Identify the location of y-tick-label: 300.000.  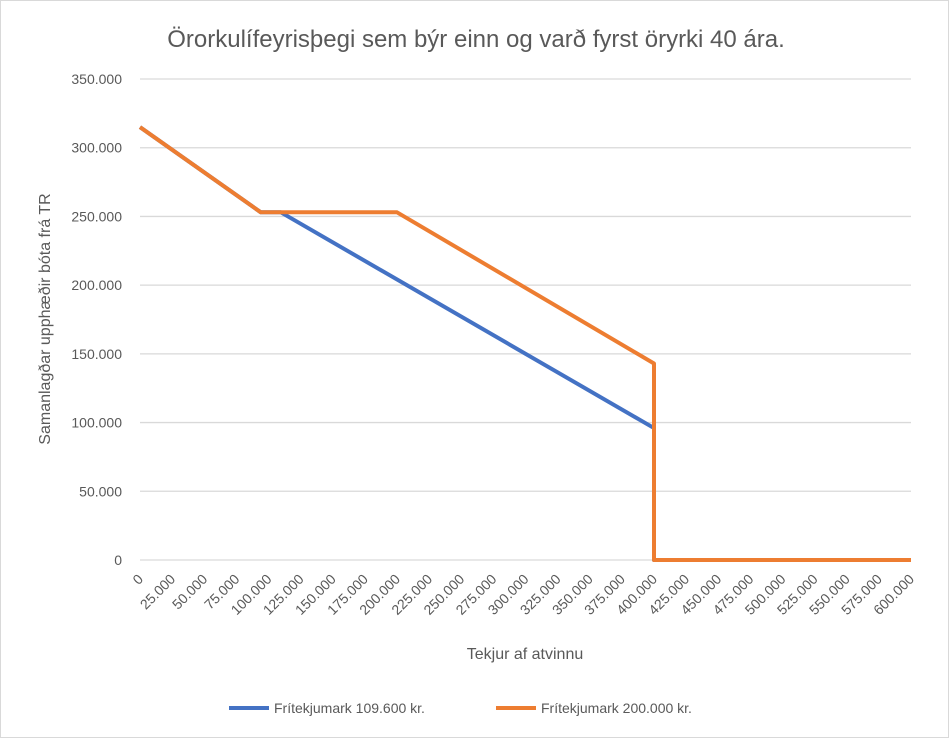
(96, 148).